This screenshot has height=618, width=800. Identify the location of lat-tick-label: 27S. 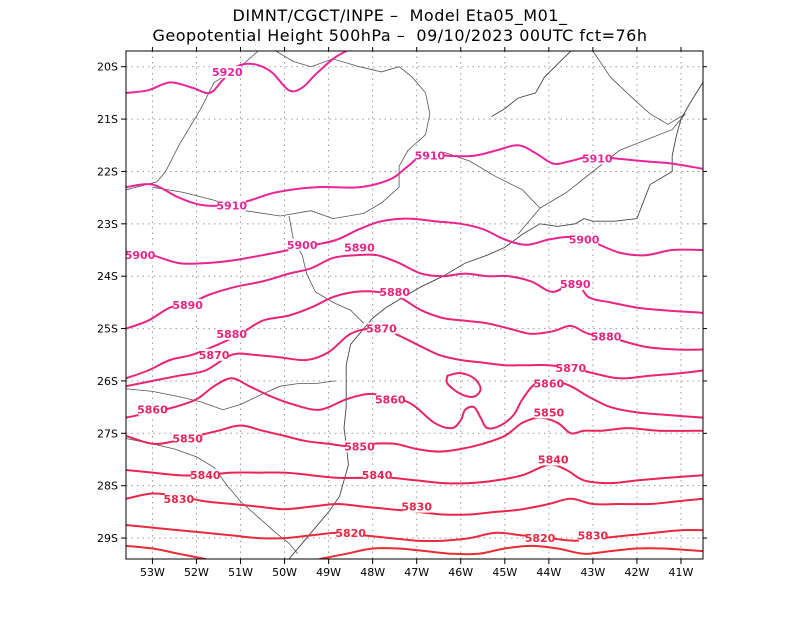
(107, 433).